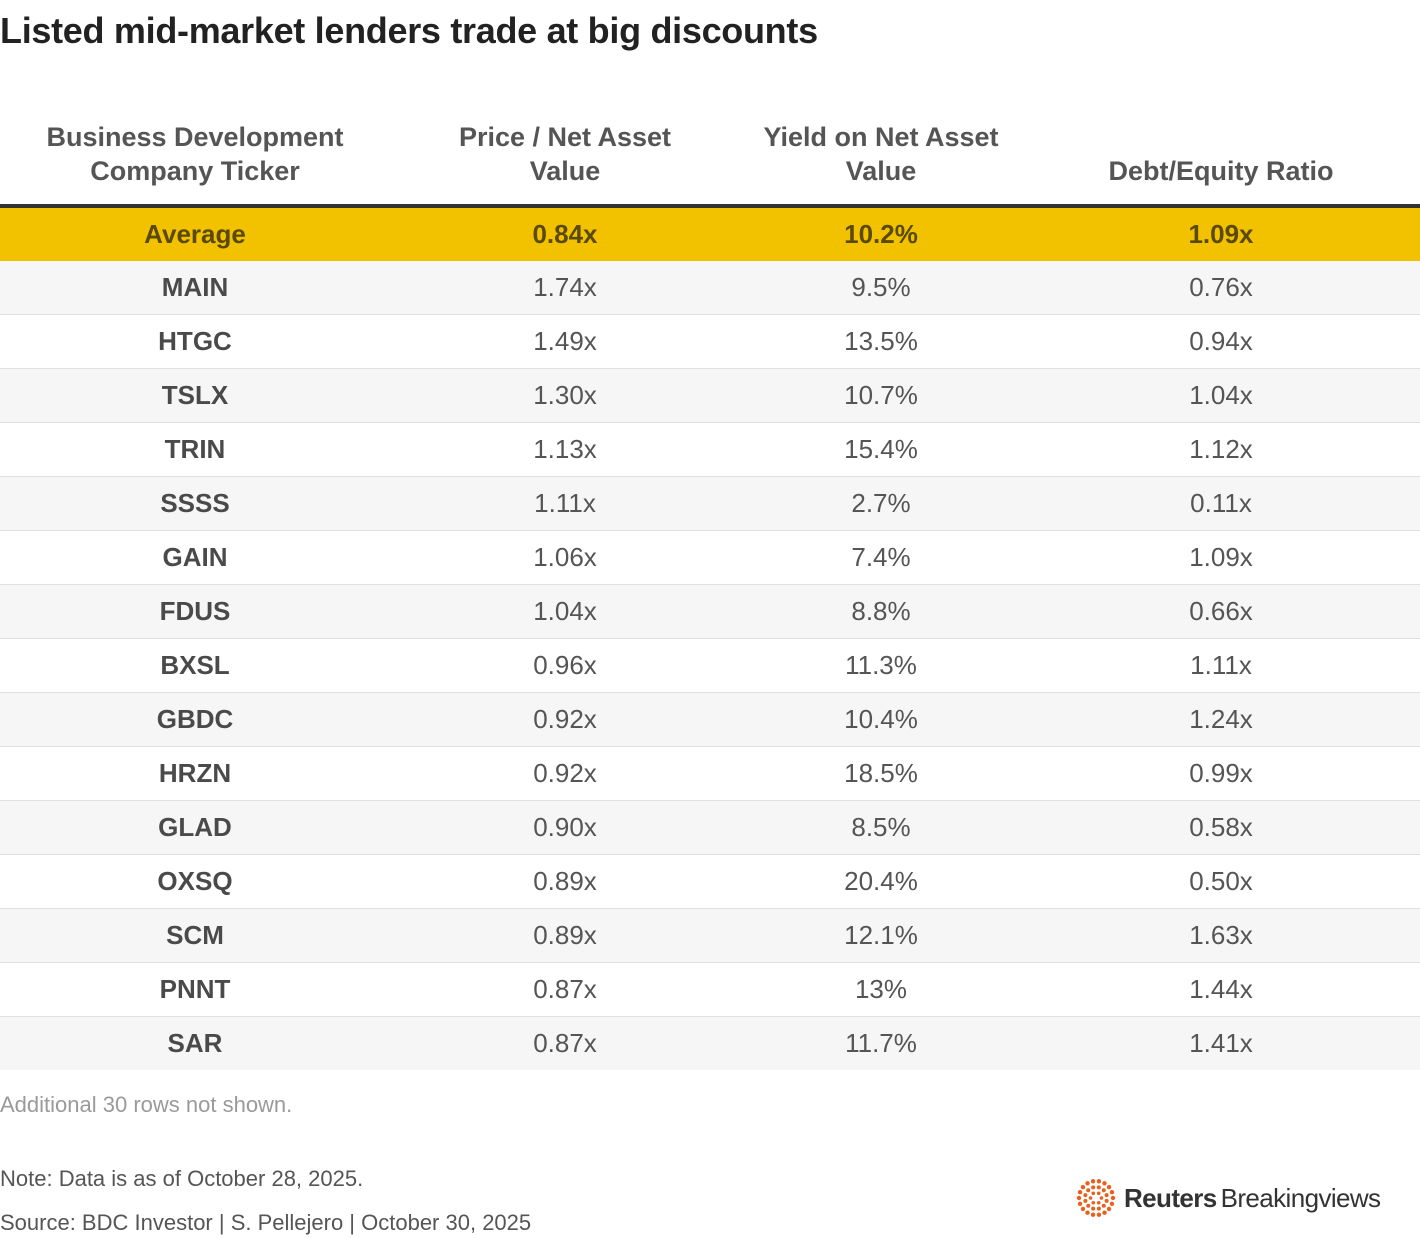 This screenshot has height=1238, width=1420. What do you see at coordinates (881, 233) in the screenshot?
I see `average-yield-nav: 10.2%` at bounding box center [881, 233].